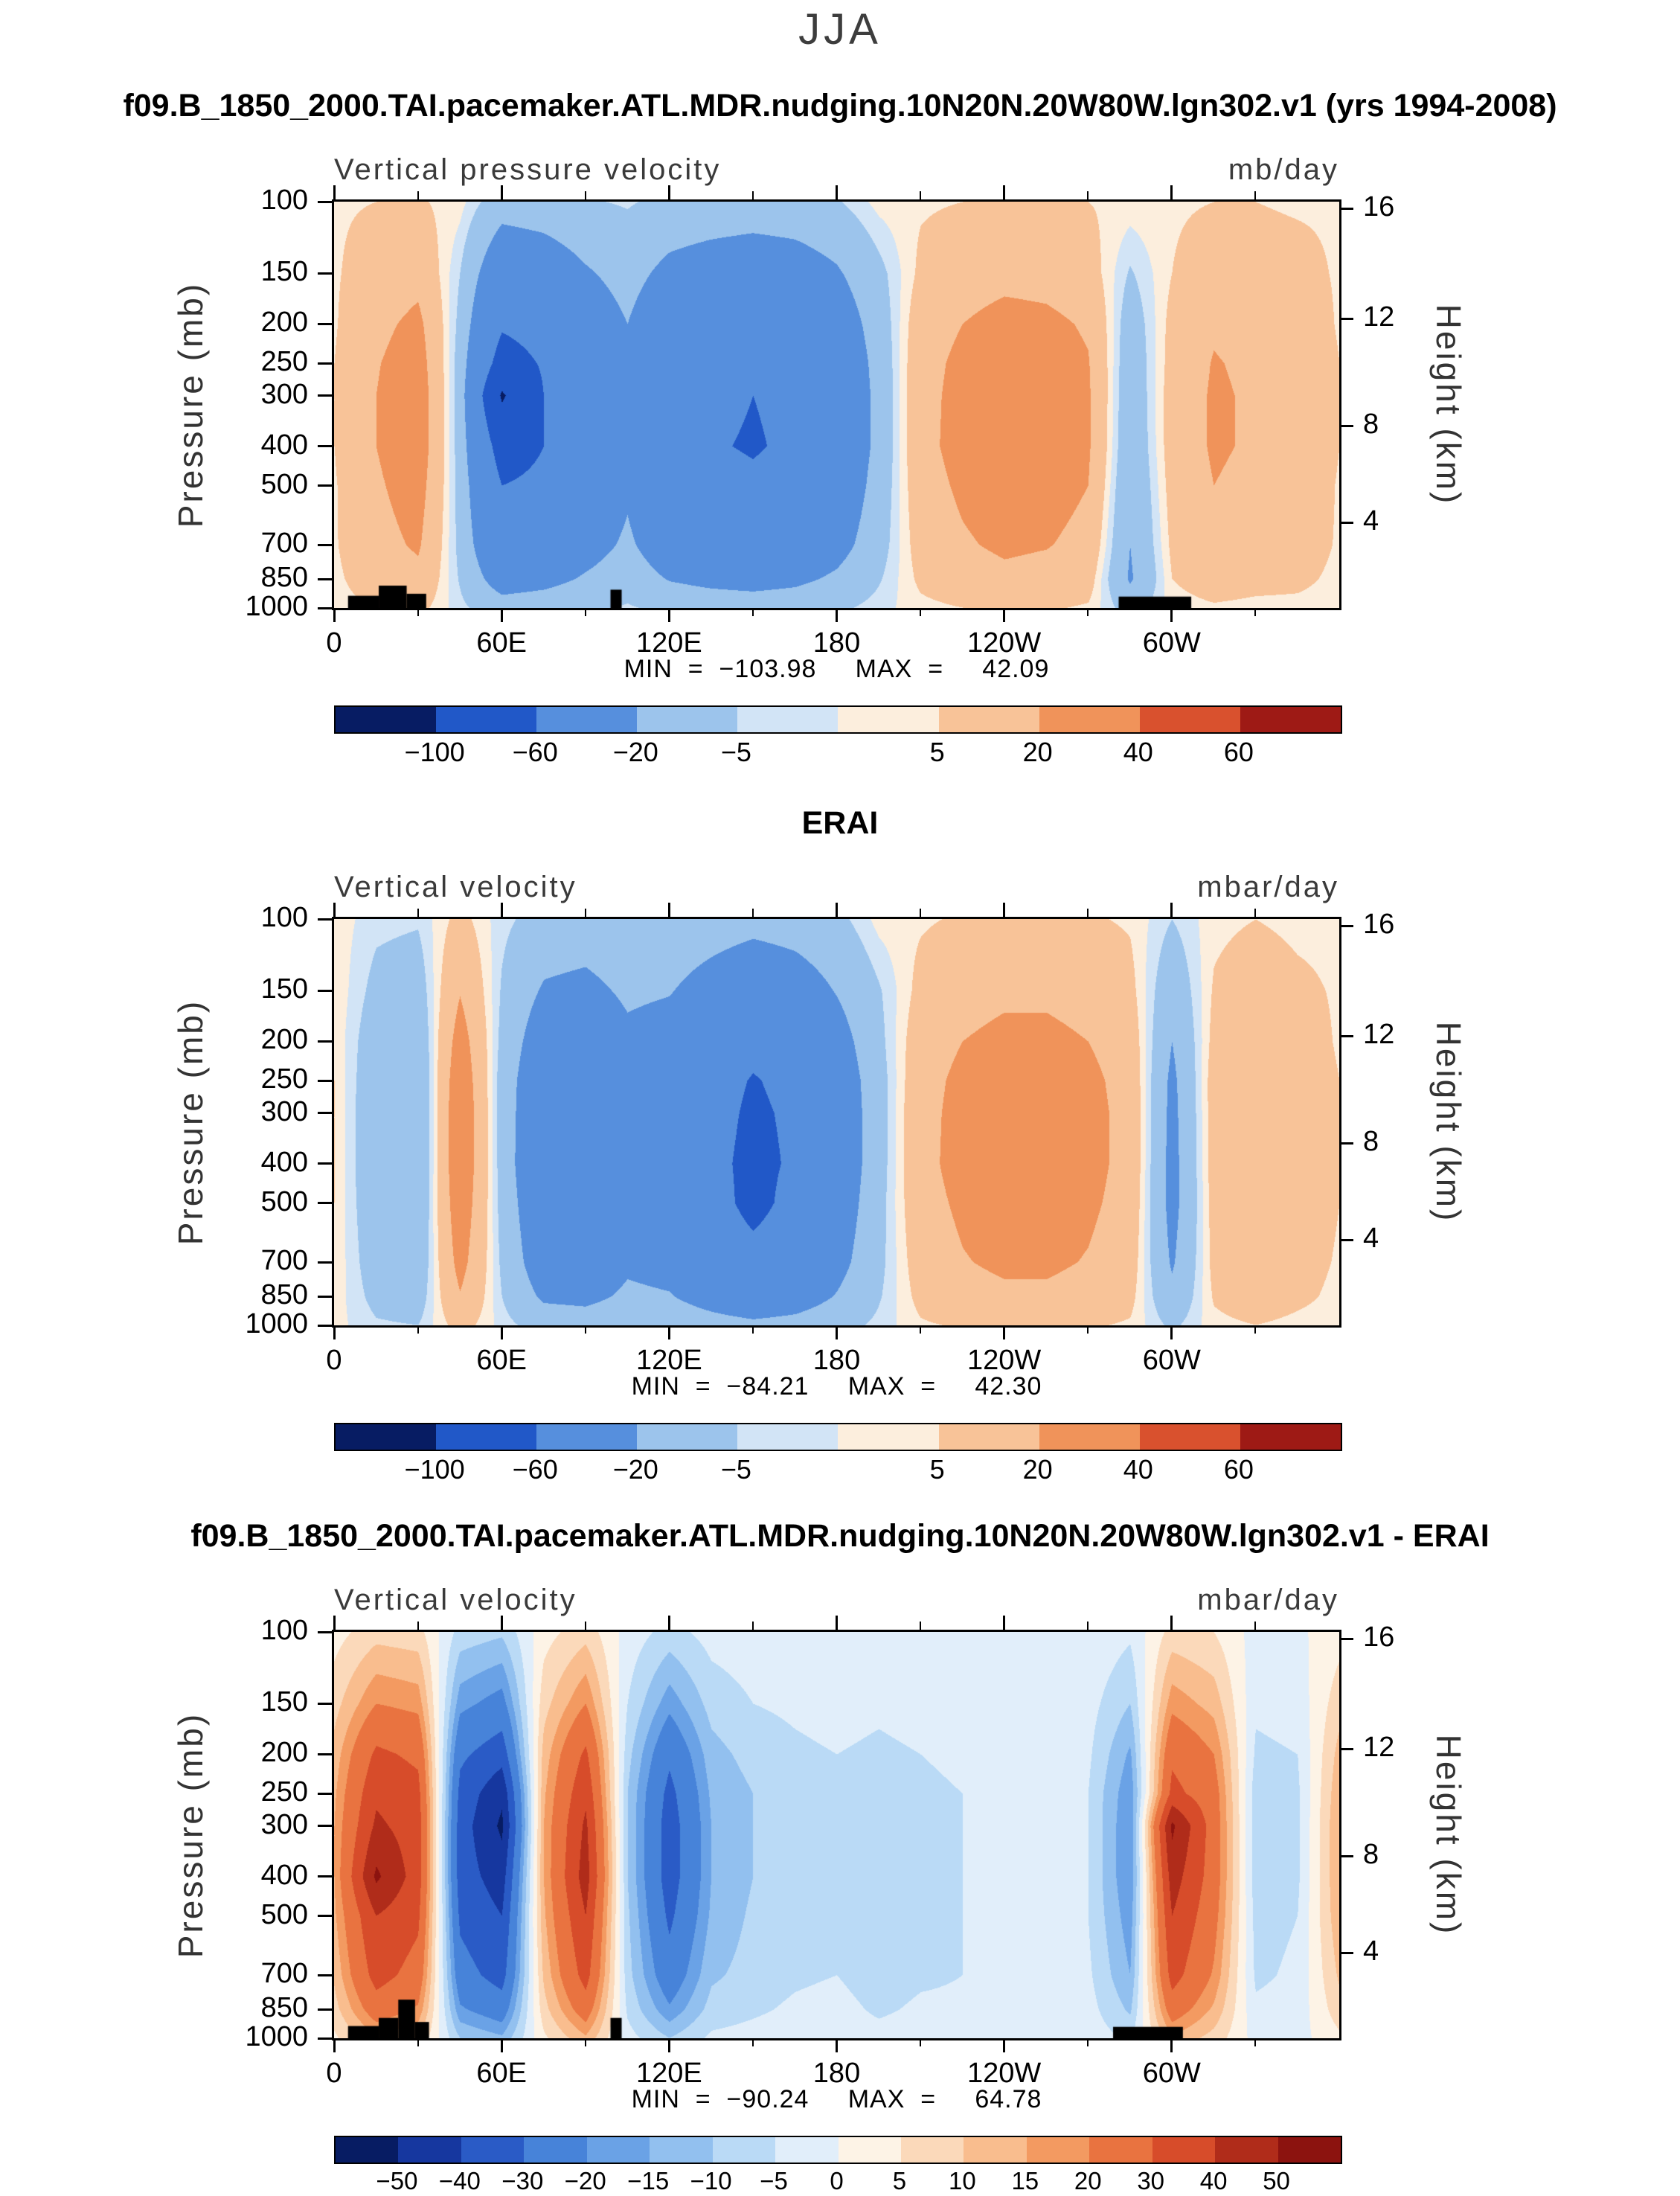 This screenshot has width=1680, height=2196. Describe the element at coordinates (1005, 2074) in the screenshot. I see `x-tick-label: 120W` at that location.